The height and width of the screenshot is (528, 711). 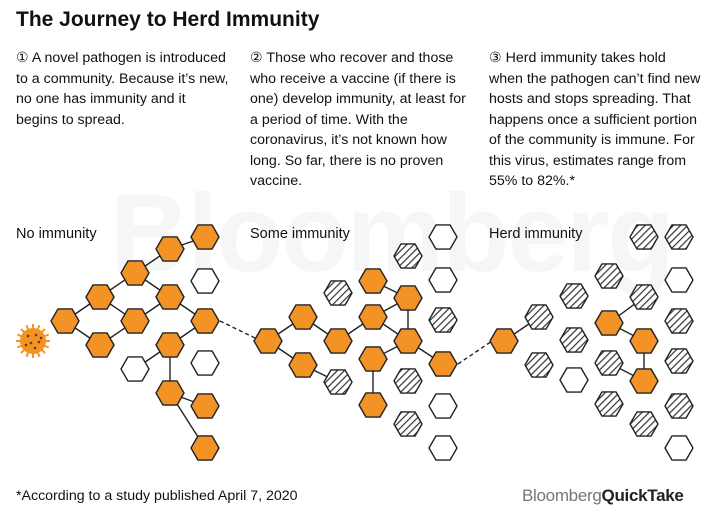 I want to click on stage-label-some-immunity: Some immunity, so click(x=300, y=234).